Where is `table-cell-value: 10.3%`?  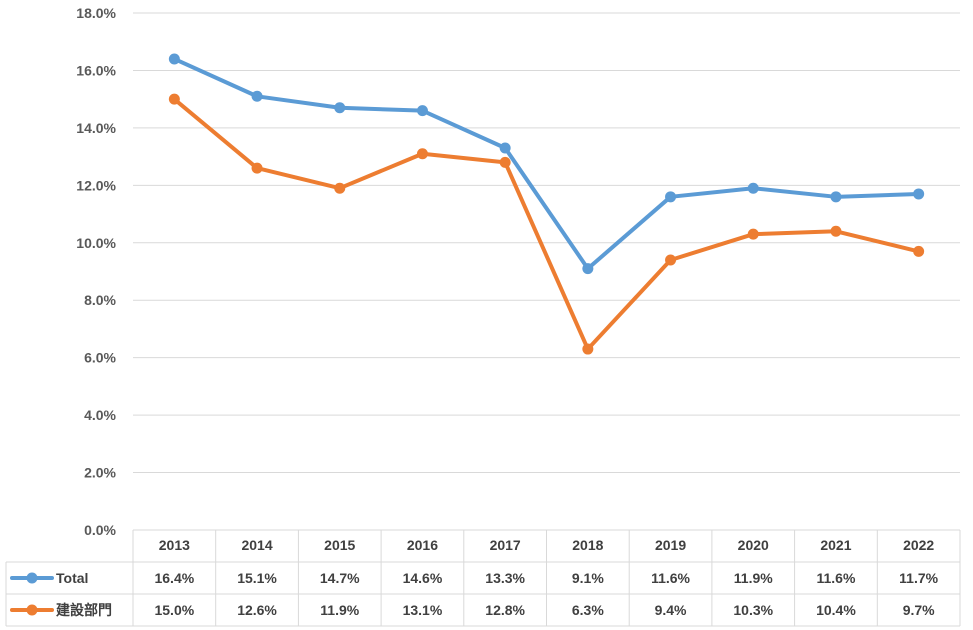
table-cell-value: 10.3% is located at coordinates (753, 610).